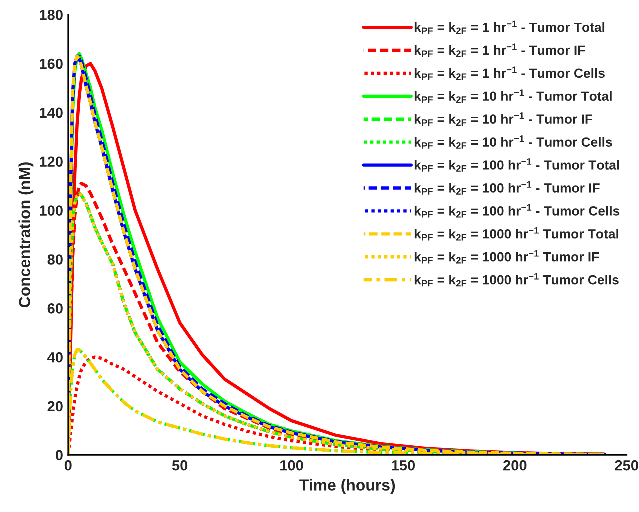  Describe the element at coordinates (292, 465) in the screenshot. I see `x-tick-label: 100` at that location.